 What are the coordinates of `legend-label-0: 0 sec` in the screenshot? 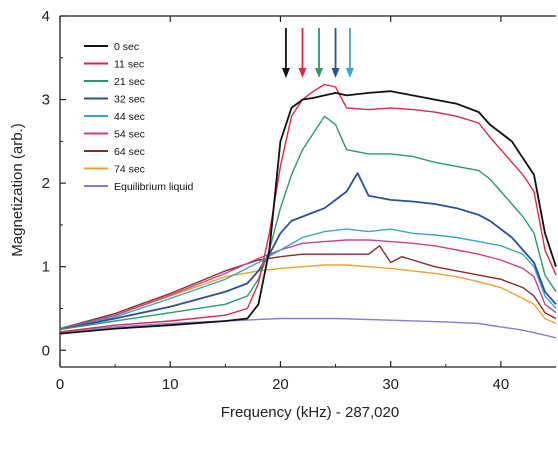 It's located at (126, 47).